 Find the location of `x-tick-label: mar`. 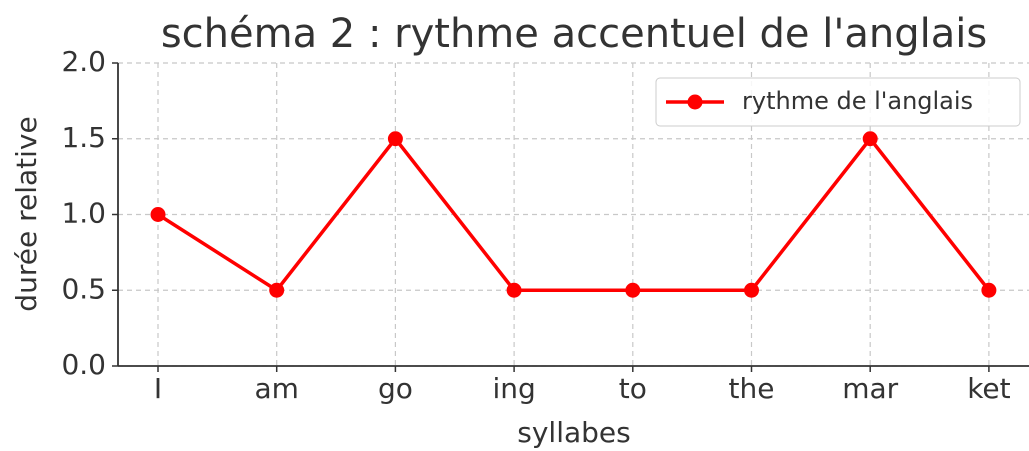

x-tick-label: mar is located at coordinates (870, 388).